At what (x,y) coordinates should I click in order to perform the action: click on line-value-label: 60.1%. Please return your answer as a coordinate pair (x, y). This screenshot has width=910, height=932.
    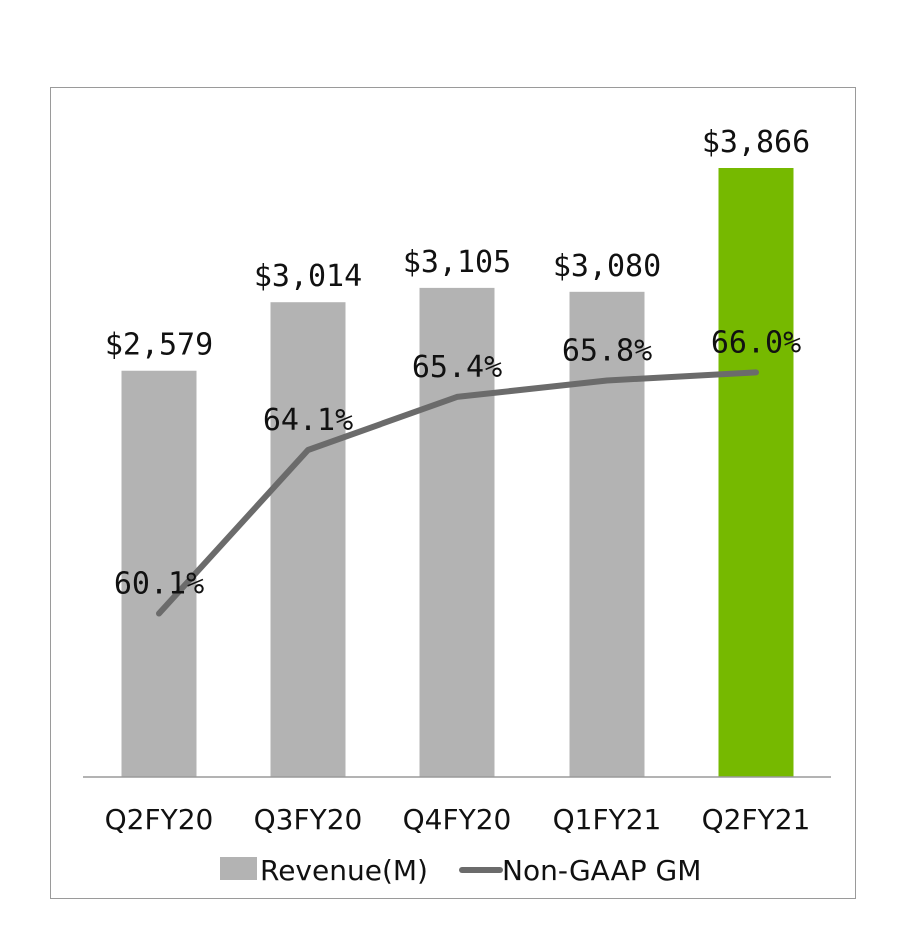
    Looking at the image, I should click on (159, 584).